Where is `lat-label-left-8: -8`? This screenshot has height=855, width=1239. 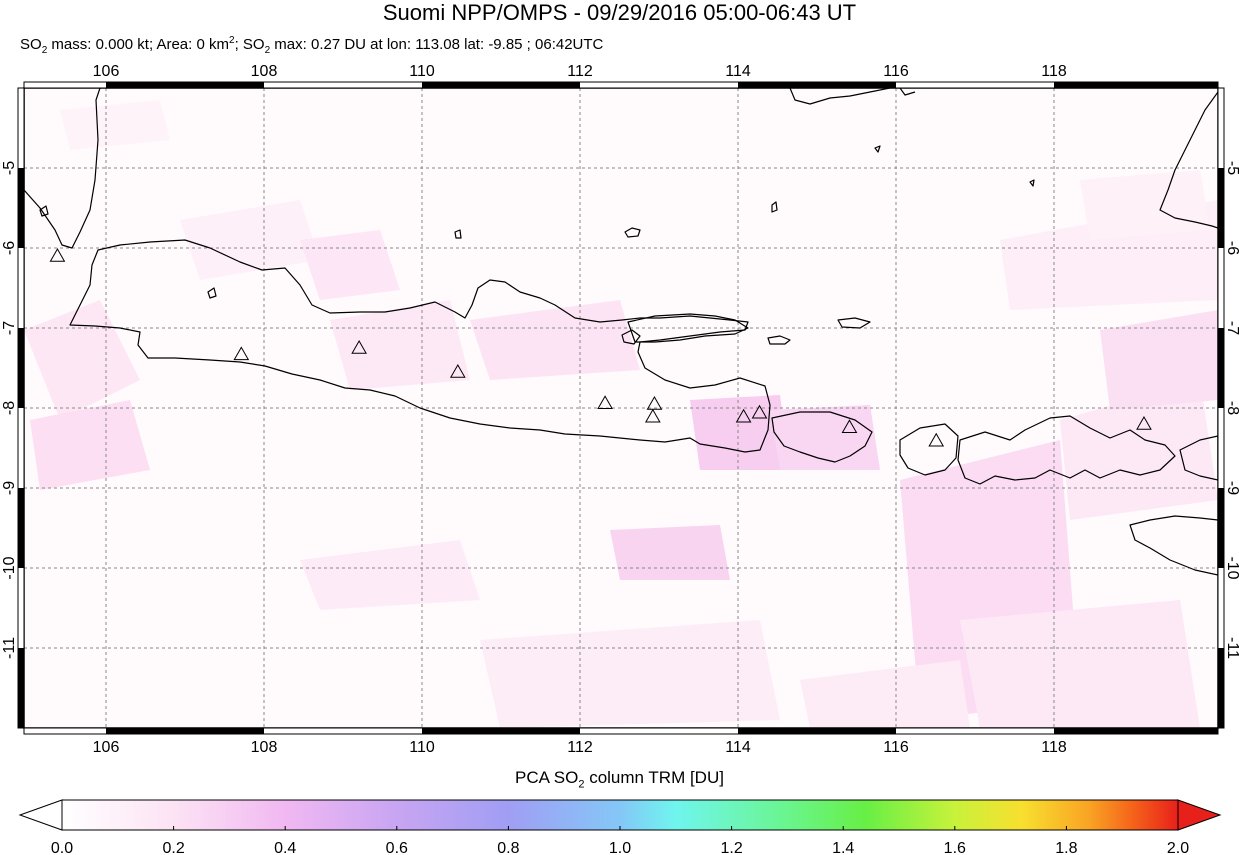 lat-label-left-8: -8 is located at coordinates (9, 408).